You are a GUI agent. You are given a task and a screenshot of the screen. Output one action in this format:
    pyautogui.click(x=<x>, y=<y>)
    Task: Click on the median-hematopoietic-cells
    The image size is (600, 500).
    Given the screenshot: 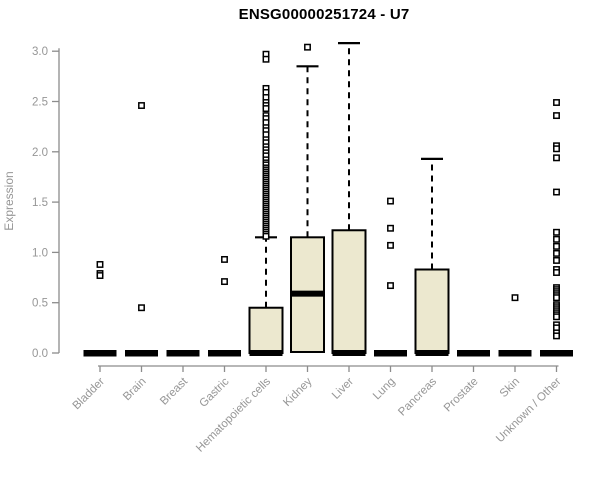 What is the action you would take?
    pyautogui.click(x=266, y=353)
    